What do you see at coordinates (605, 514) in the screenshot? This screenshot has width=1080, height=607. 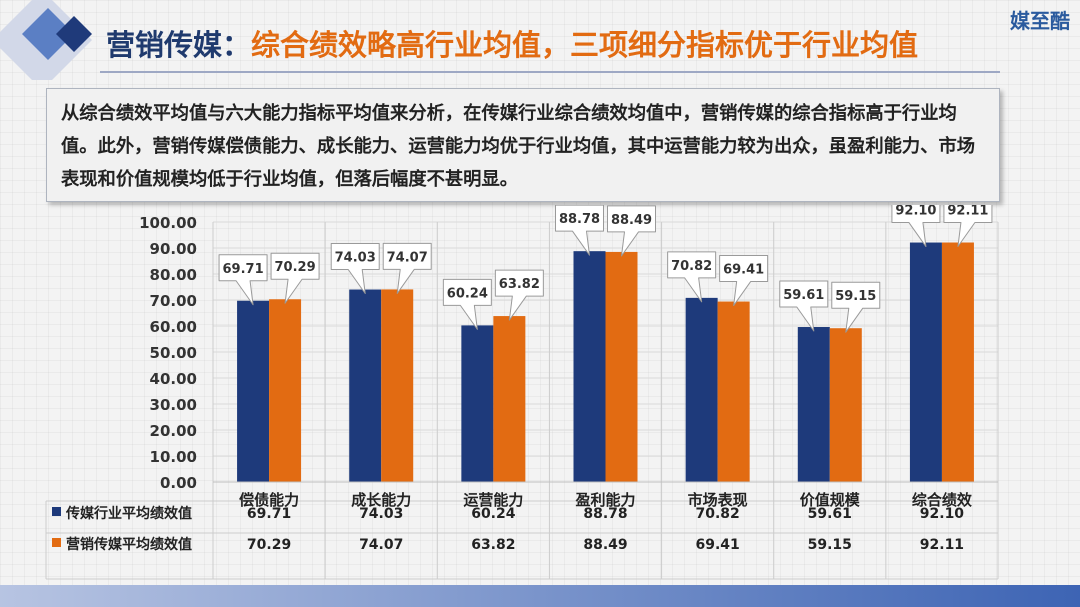 I see `table-value: 88.78` at bounding box center [605, 514].